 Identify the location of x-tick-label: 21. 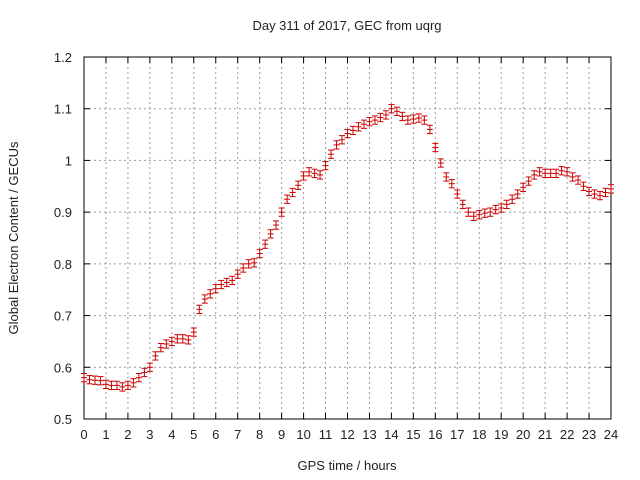
(545, 434).